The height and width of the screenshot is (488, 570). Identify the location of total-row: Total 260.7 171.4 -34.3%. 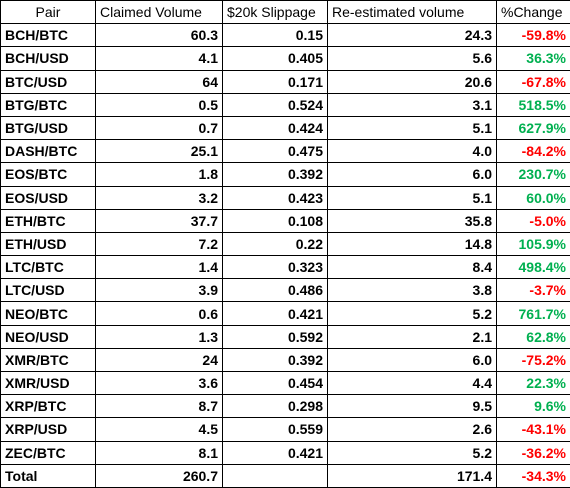
(285, 475).